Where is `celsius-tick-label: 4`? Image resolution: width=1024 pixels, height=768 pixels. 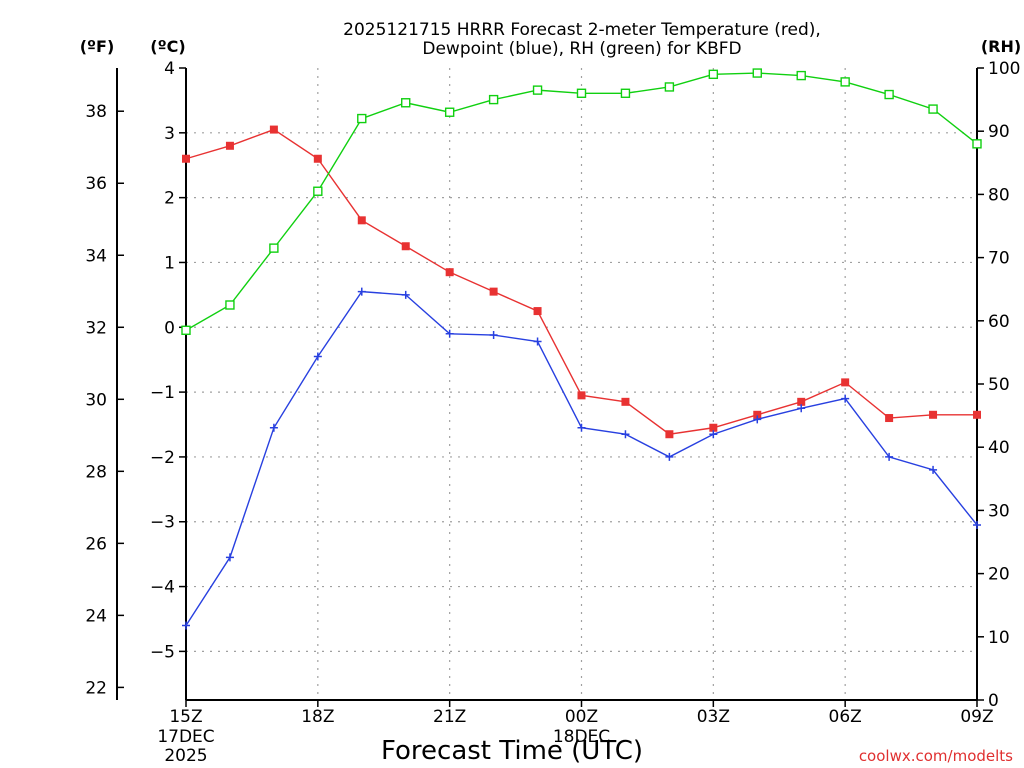 celsius-tick-label: 4 is located at coordinates (169, 69).